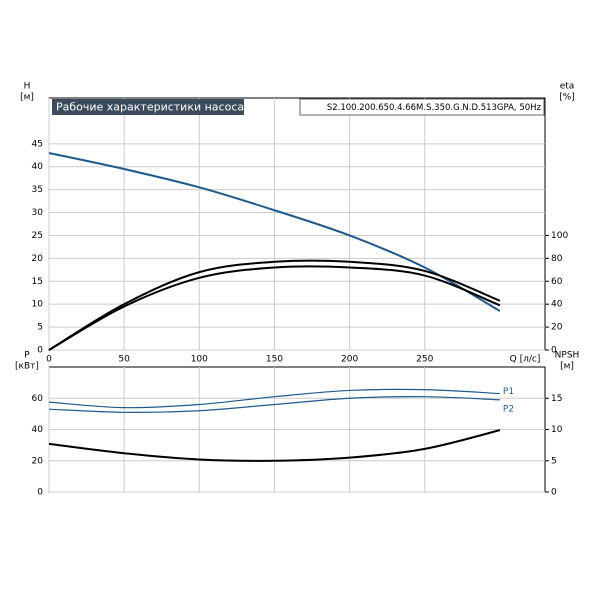  What do you see at coordinates (27, 367) in the screenshot?
I see `y-unit: [кВт]` at bounding box center [27, 367].